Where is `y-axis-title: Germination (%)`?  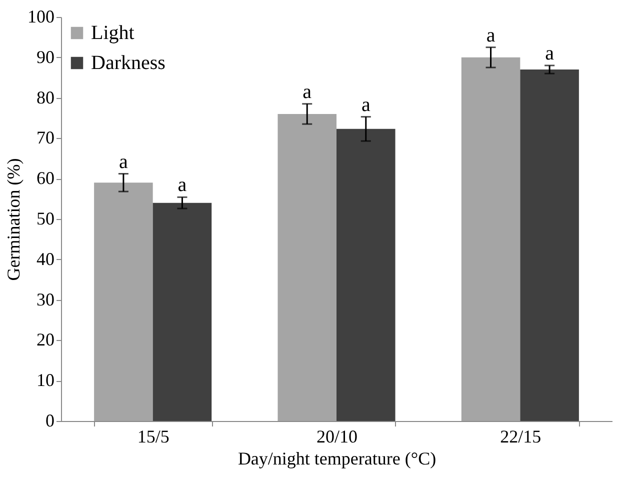
y-axis-title: Germination (%) is located at coordinates (14, 219).